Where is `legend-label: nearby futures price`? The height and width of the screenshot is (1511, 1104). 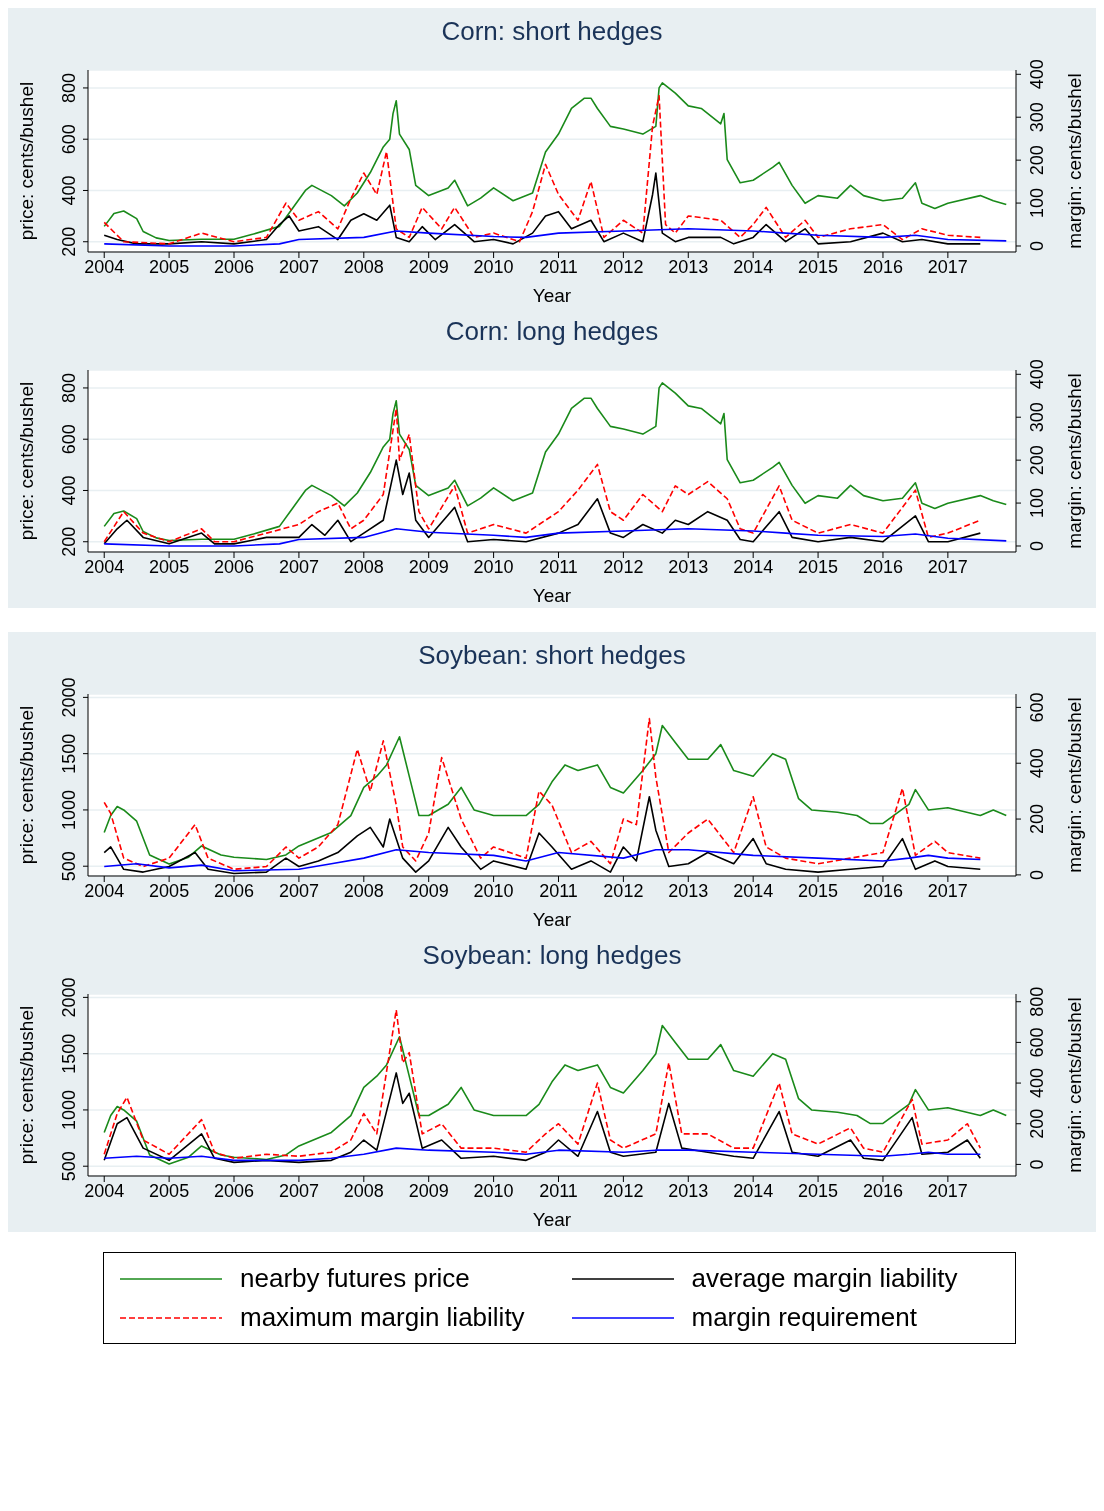 legend-label: nearby futures price is located at coordinates (355, 1278).